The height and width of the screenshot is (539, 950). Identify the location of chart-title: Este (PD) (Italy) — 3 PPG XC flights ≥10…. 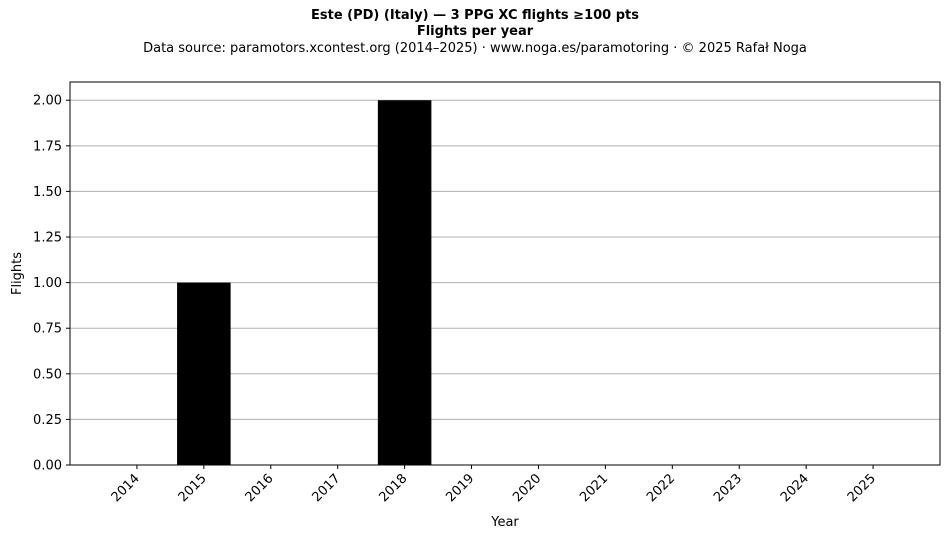
(475, 15).